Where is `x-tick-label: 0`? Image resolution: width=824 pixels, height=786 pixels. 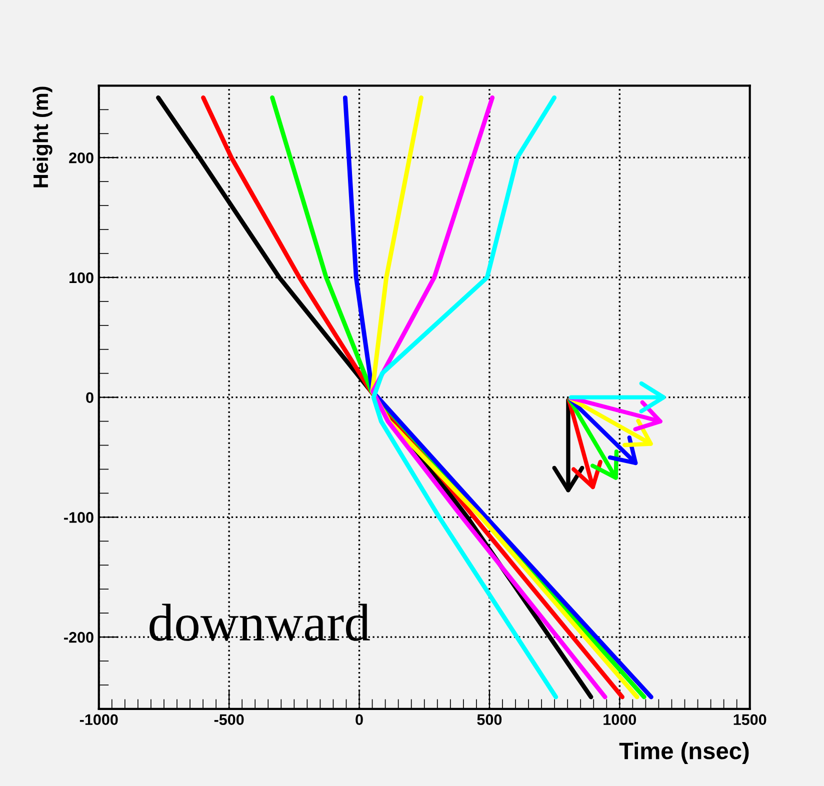 x-tick-label: 0 is located at coordinates (359, 720).